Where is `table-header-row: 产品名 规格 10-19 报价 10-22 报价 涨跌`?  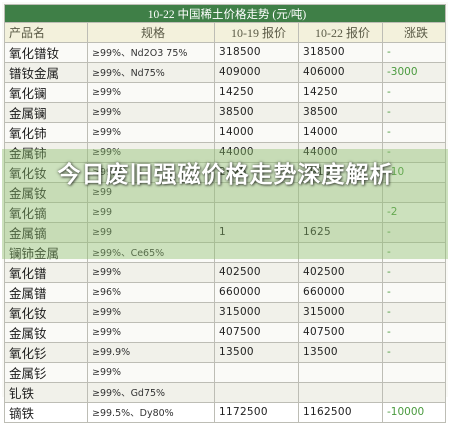
table-header-row: 产品名 规格 10-19 报价 10-22 报价 涨跌 is located at coordinates (225, 32).